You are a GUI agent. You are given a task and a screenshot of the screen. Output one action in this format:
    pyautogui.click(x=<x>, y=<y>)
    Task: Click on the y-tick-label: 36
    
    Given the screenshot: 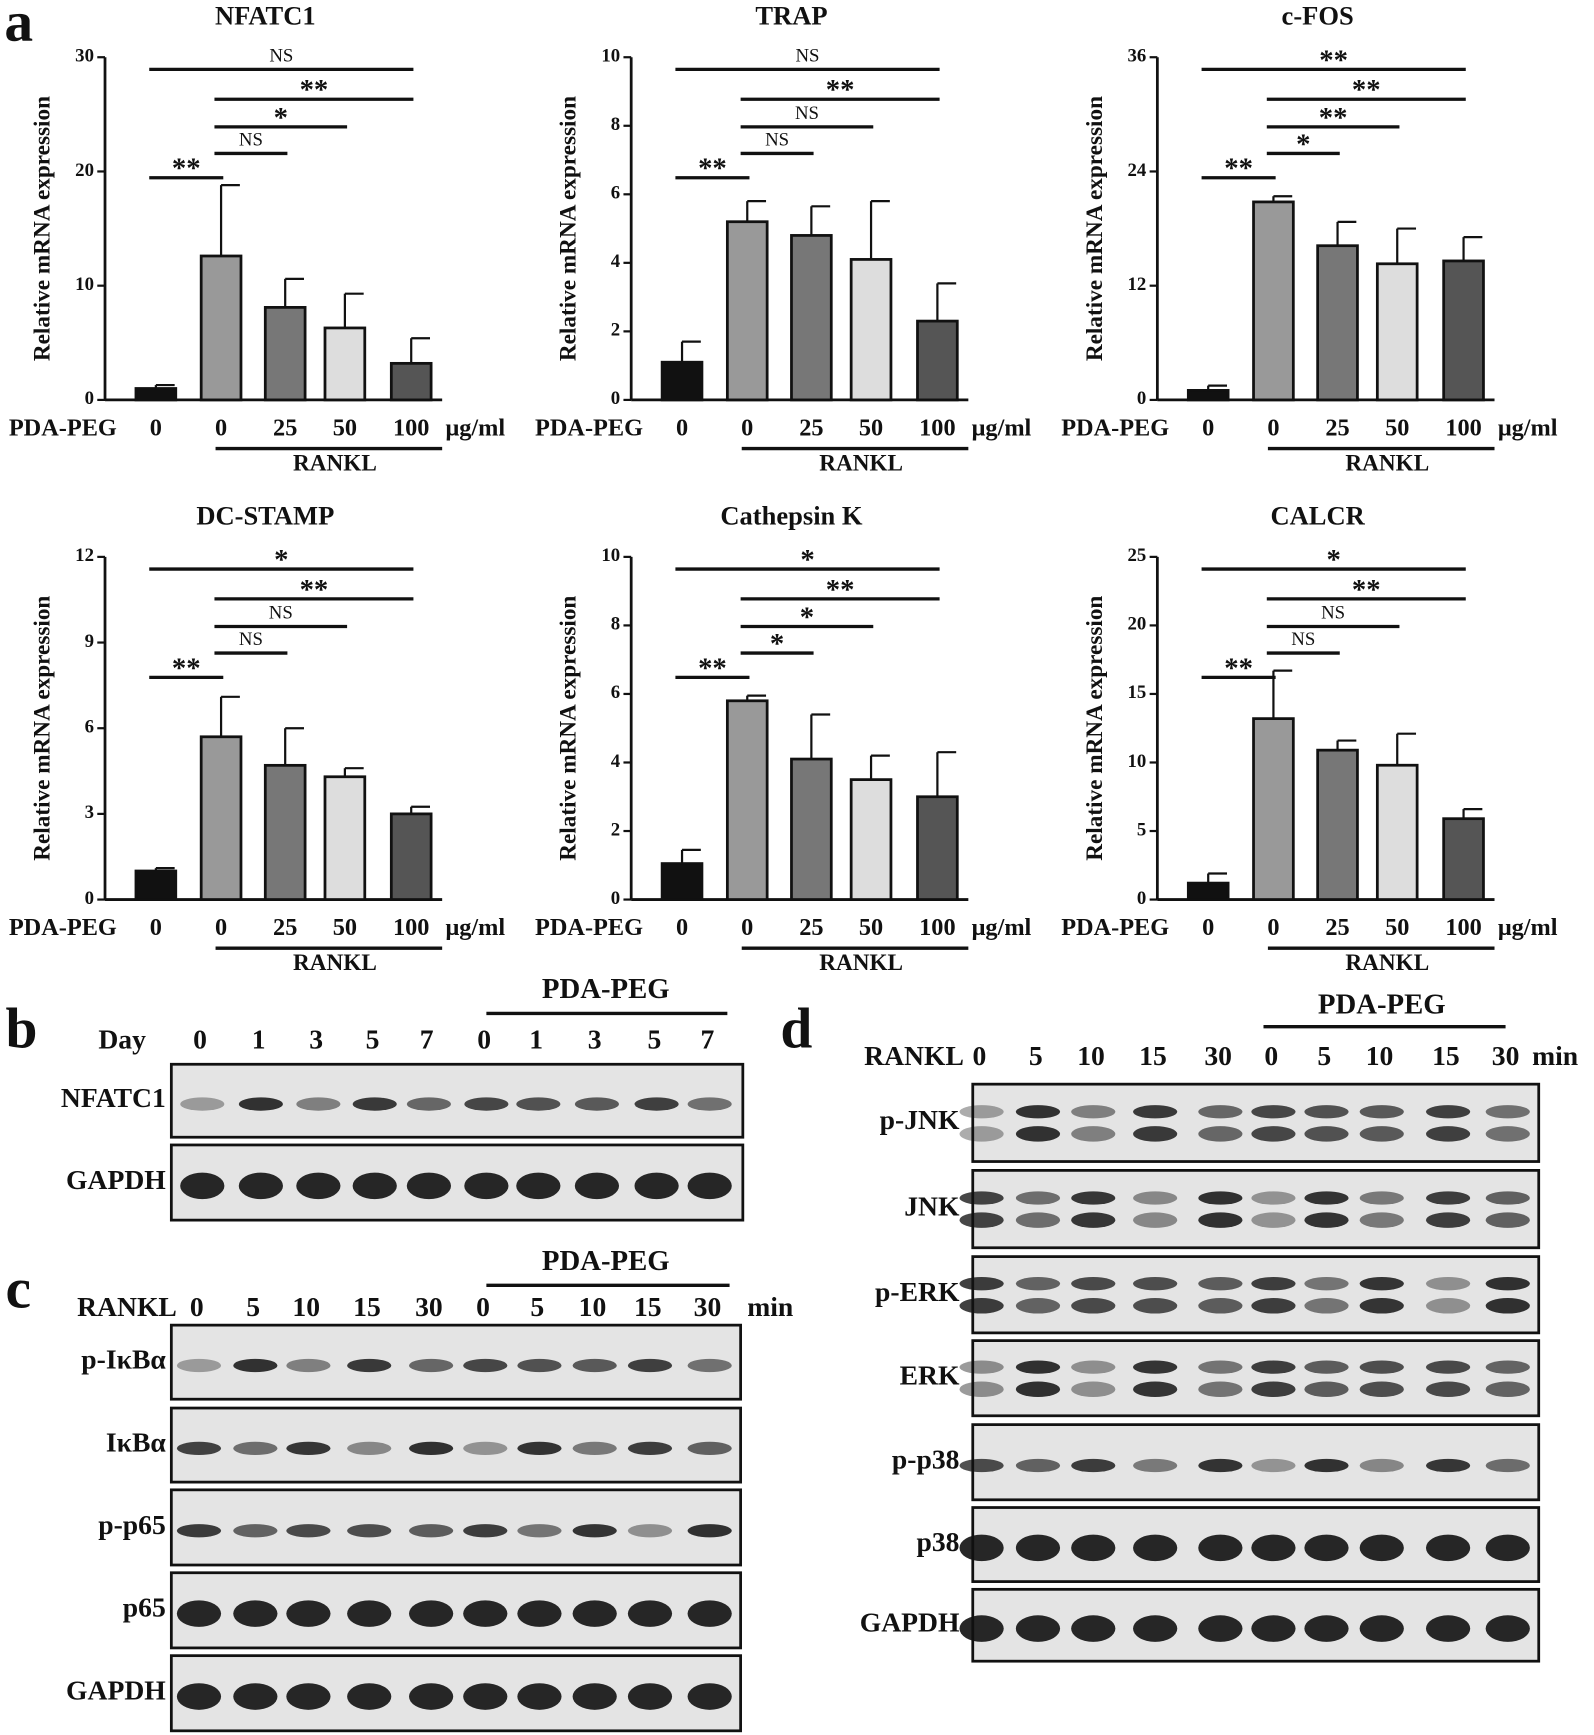 What is the action you would take?
    pyautogui.click(x=1137, y=56)
    